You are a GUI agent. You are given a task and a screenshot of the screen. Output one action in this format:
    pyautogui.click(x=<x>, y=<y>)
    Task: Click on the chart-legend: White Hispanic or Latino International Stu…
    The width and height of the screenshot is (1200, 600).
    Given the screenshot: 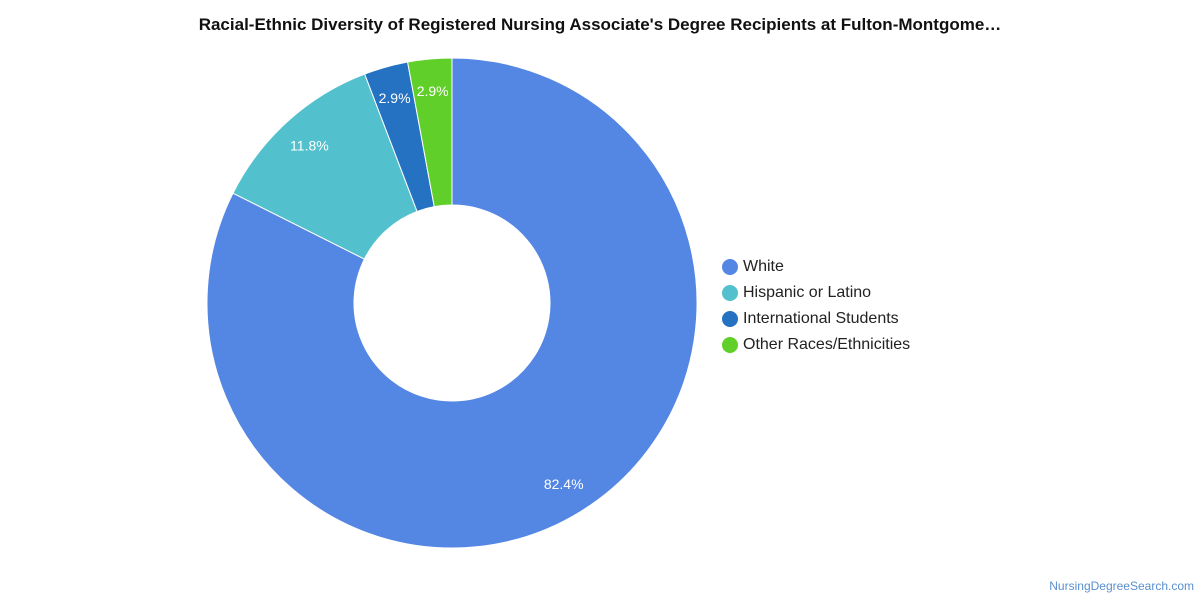 What is the action you would take?
    pyautogui.click(x=882, y=306)
    